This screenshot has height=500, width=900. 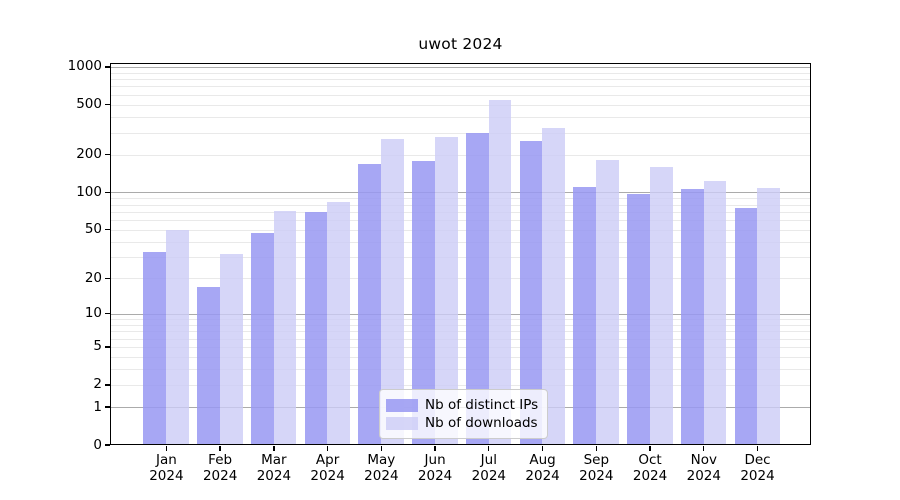 What do you see at coordinates (208, 365) in the screenshot?
I see `bar-distinct-ips-feb` at bounding box center [208, 365].